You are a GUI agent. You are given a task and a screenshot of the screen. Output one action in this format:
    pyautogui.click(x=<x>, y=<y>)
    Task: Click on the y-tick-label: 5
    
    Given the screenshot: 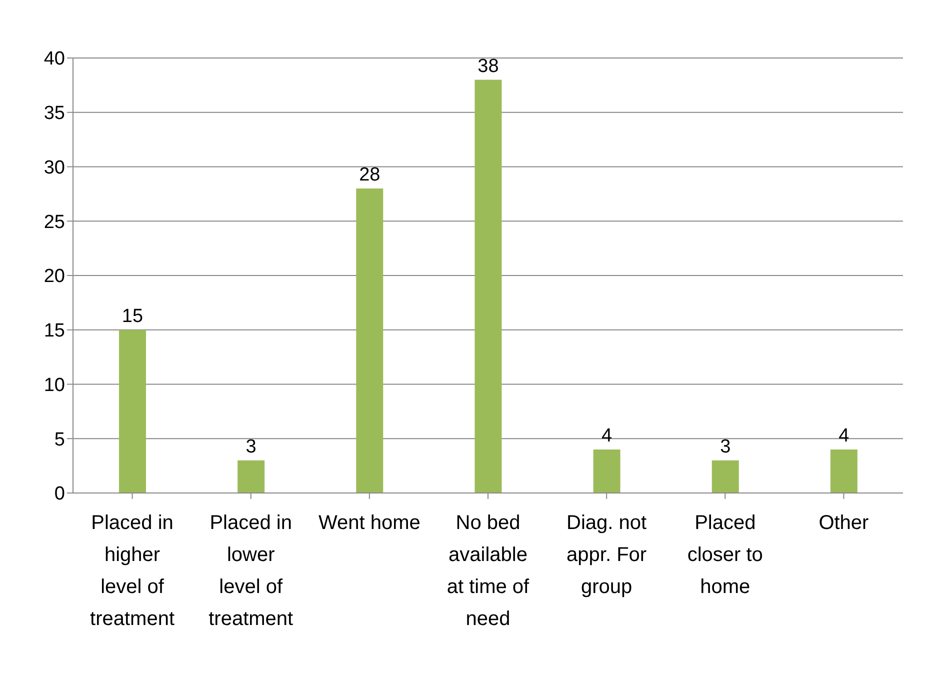 What is the action you would take?
    pyautogui.click(x=59, y=439)
    